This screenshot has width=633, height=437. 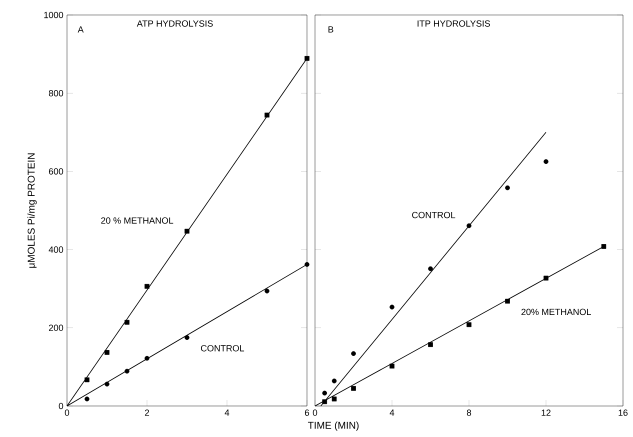 What do you see at coordinates (56, 327) in the screenshot?
I see `y-tick-label: 200` at bounding box center [56, 327].